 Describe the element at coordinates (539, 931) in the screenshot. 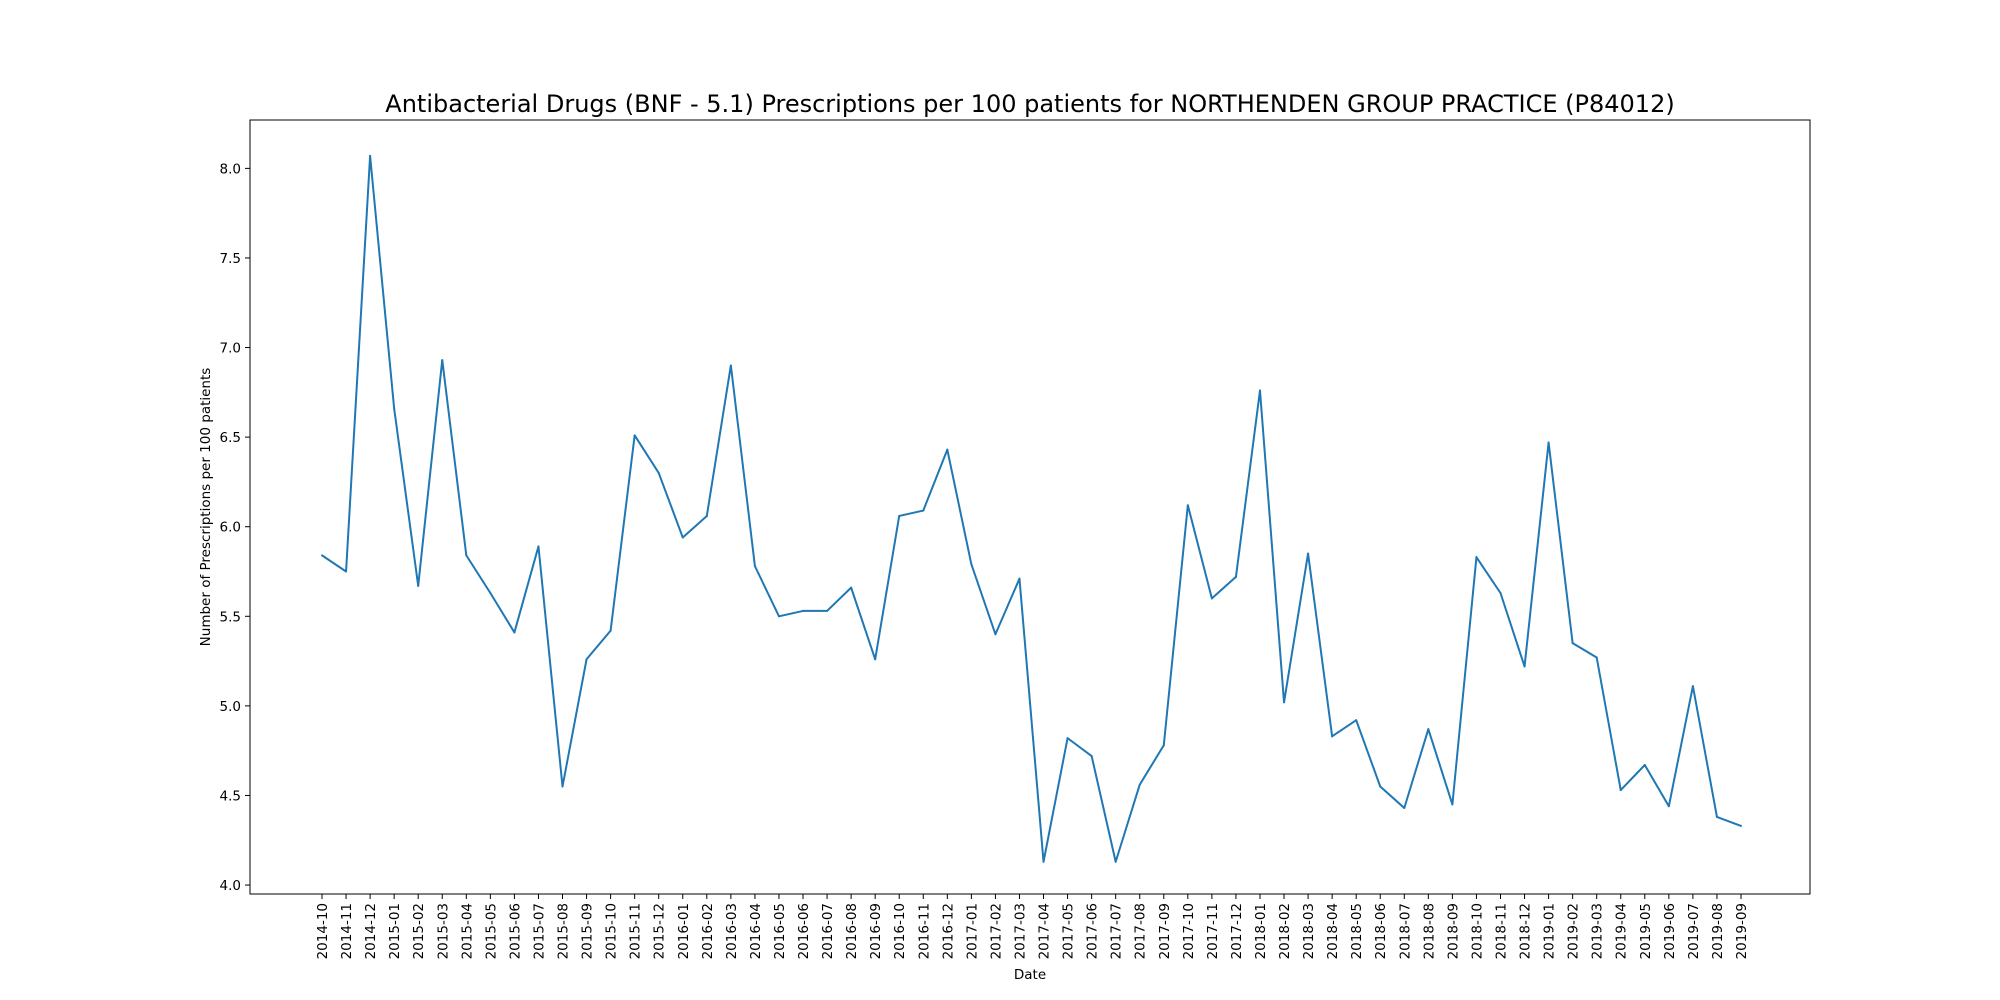

I see `x-tick-label: 2015-07` at that location.